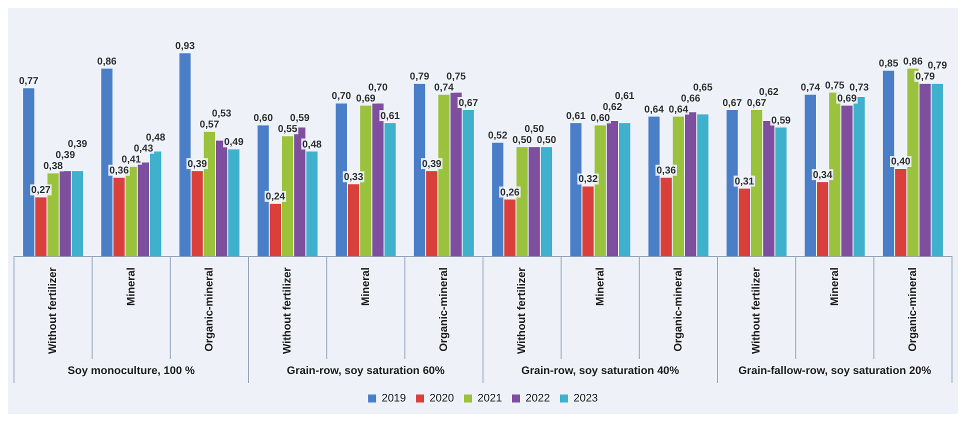 This screenshot has width=966, height=422. Describe the element at coordinates (822, 175) in the screenshot. I see `data-label: 0,34` at that location.